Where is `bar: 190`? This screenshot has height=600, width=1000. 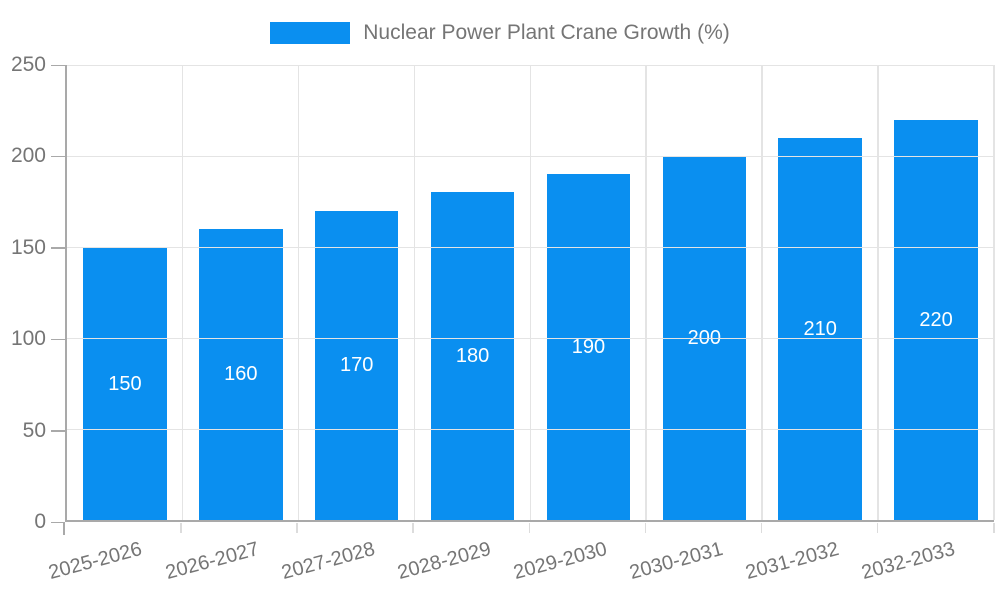 bar: 190 is located at coordinates (588, 347).